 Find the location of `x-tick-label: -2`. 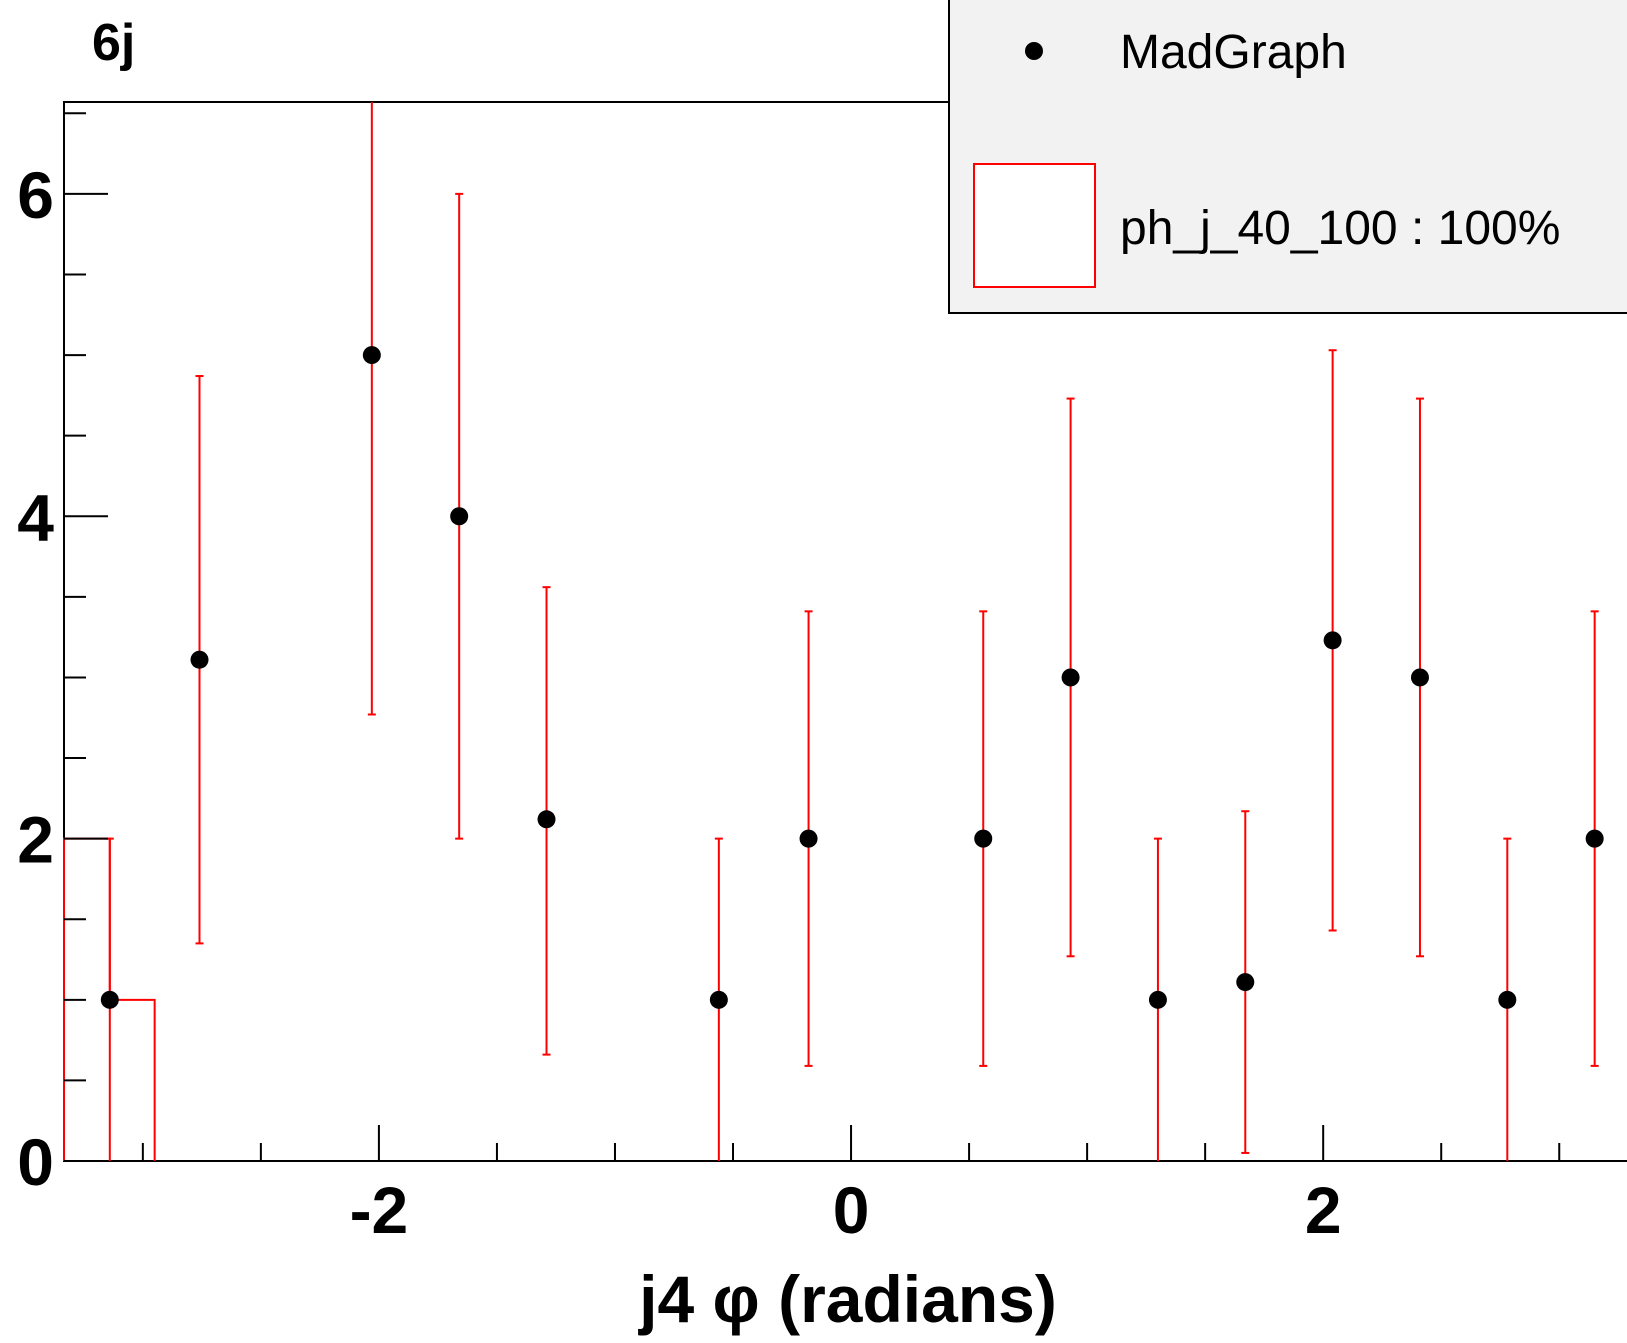

x-tick-label: -2 is located at coordinates (379, 1210).